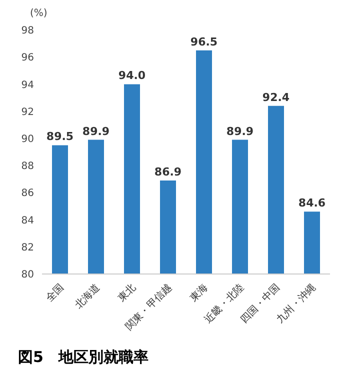  Describe the element at coordinates (84, 357) in the screenshot. I see `text: 図5 地区別就職率` at that location.